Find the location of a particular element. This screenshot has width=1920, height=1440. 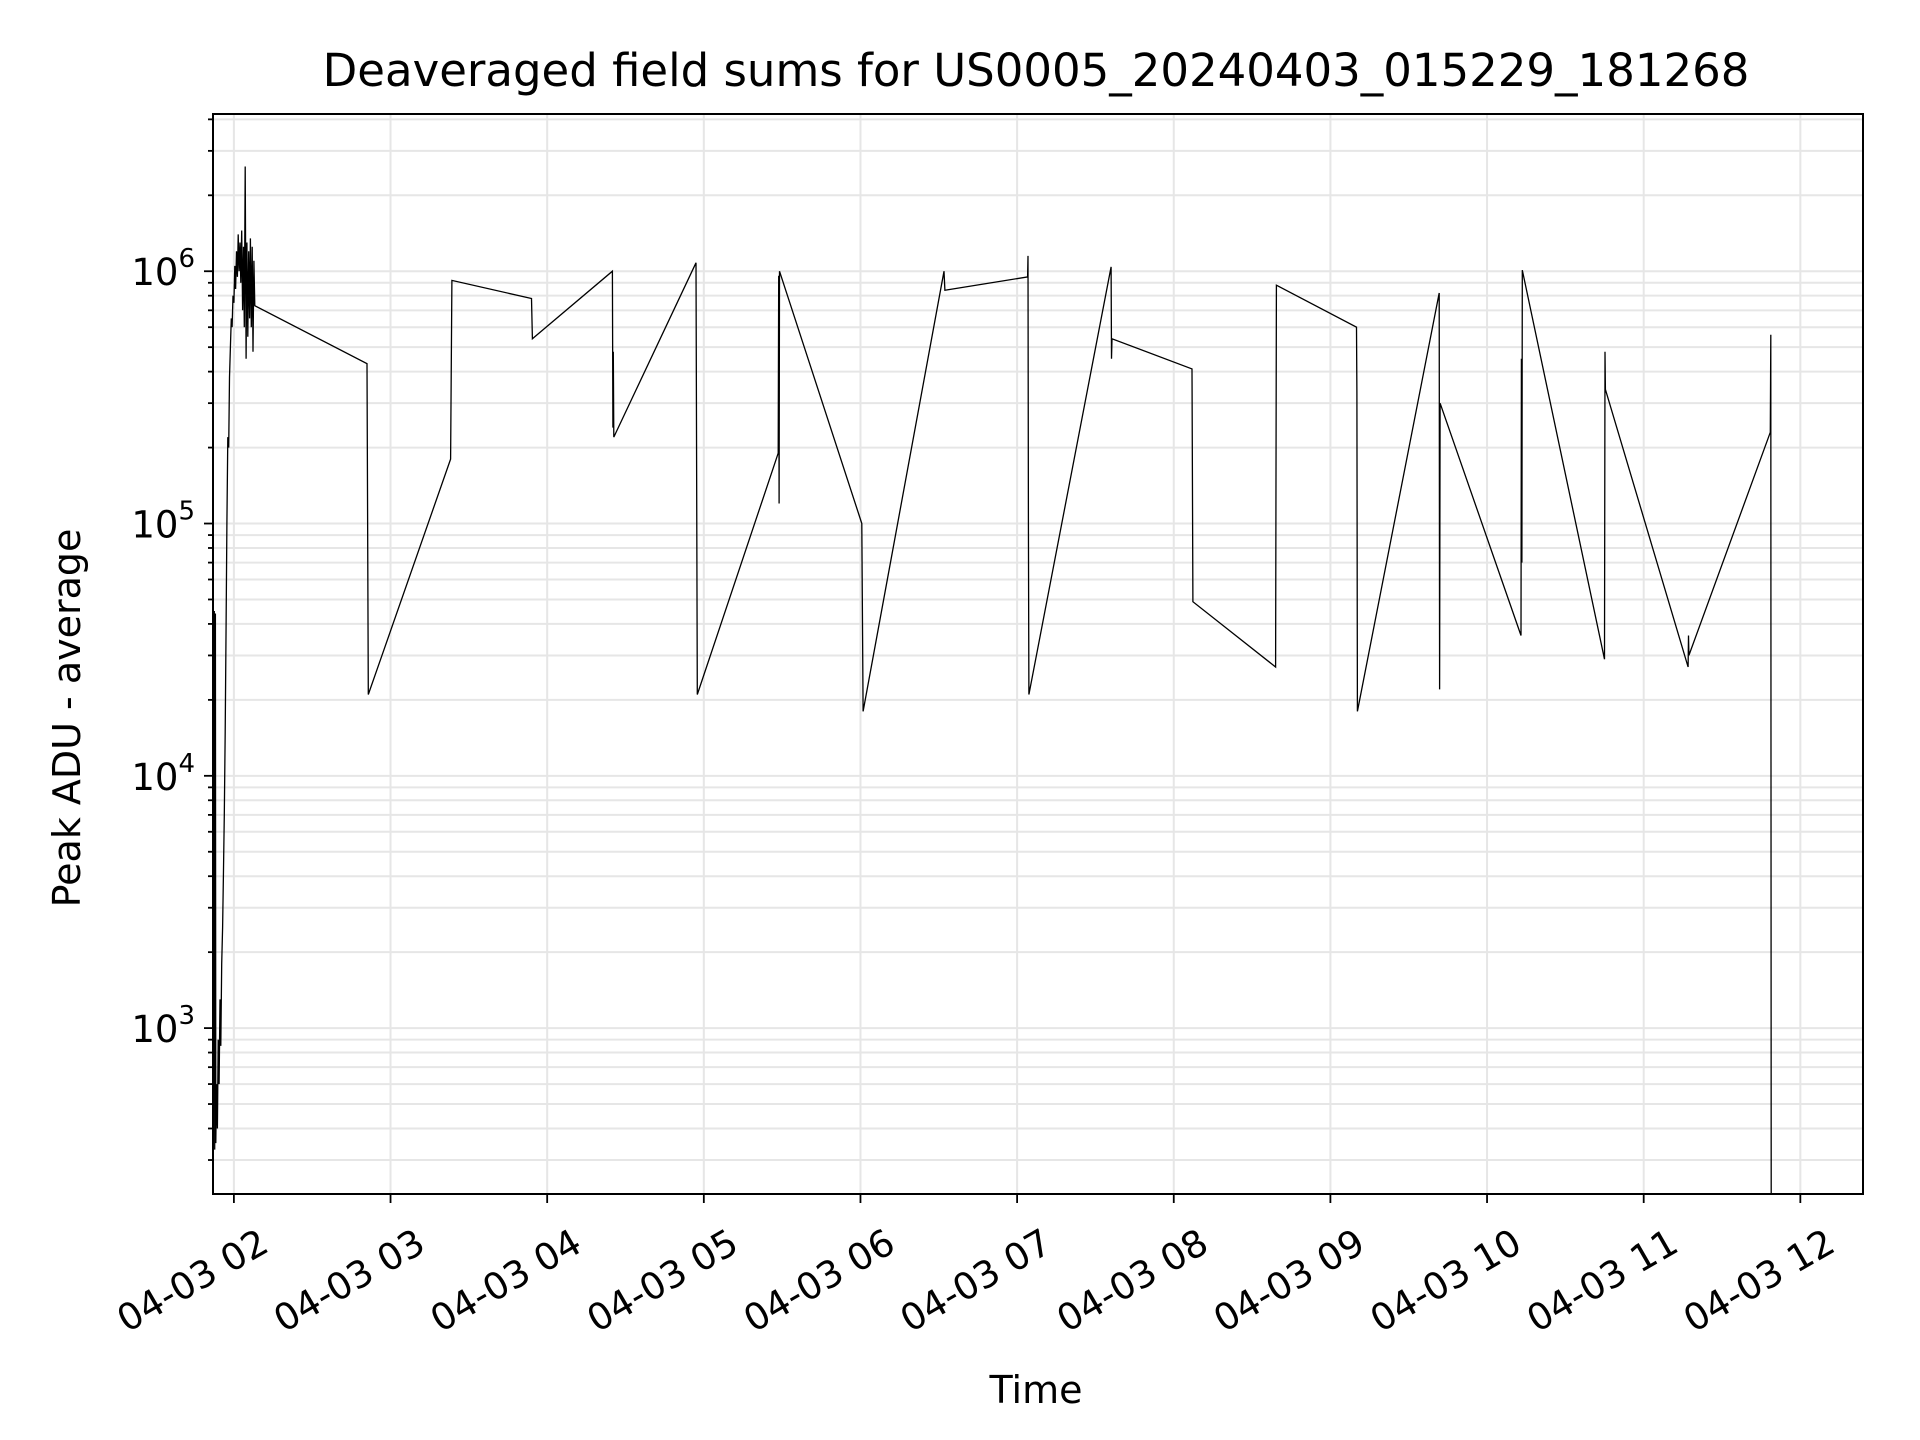

y-axis-label: Peak ADU - average is located at coordinates (67, 718).